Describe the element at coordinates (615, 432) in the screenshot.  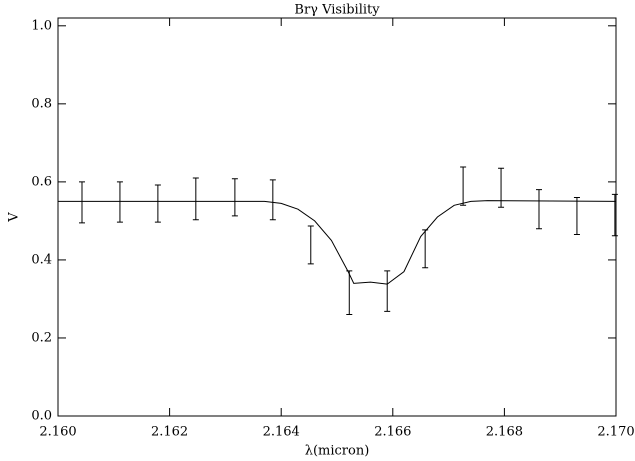
I see `x-tick-label: 2.170` at that location.